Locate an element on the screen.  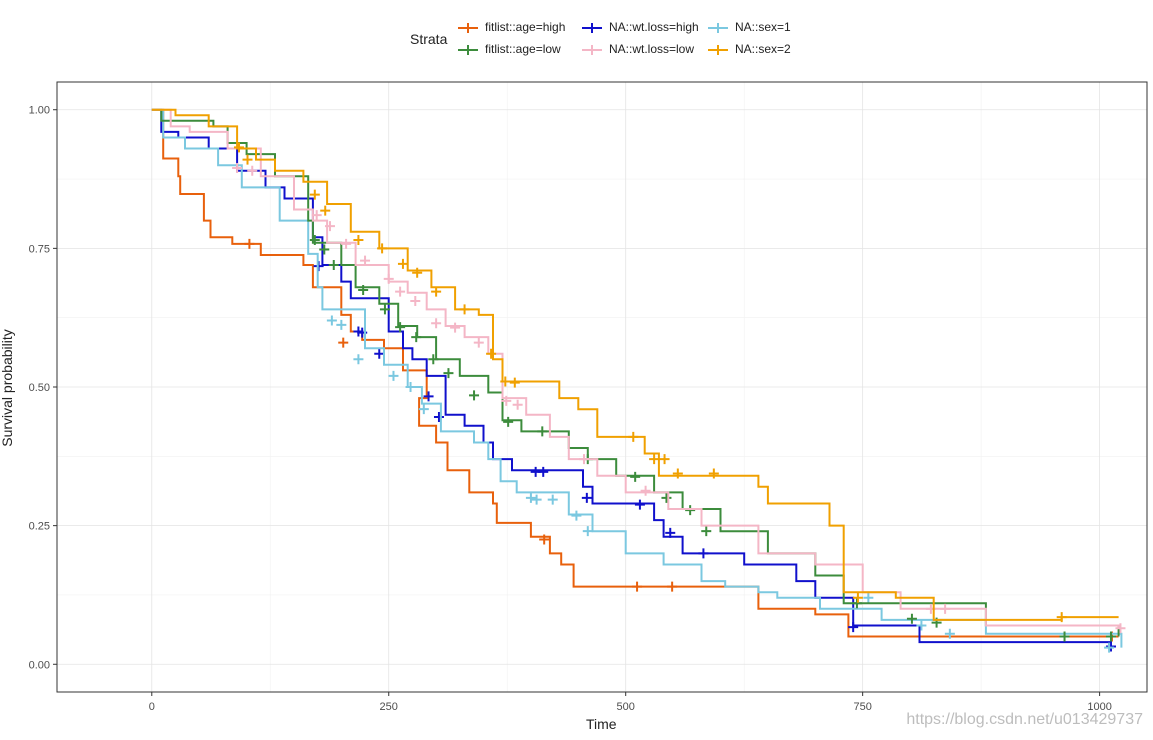
legend-label: fitlist::age=low is located at coordinates (523, 49).